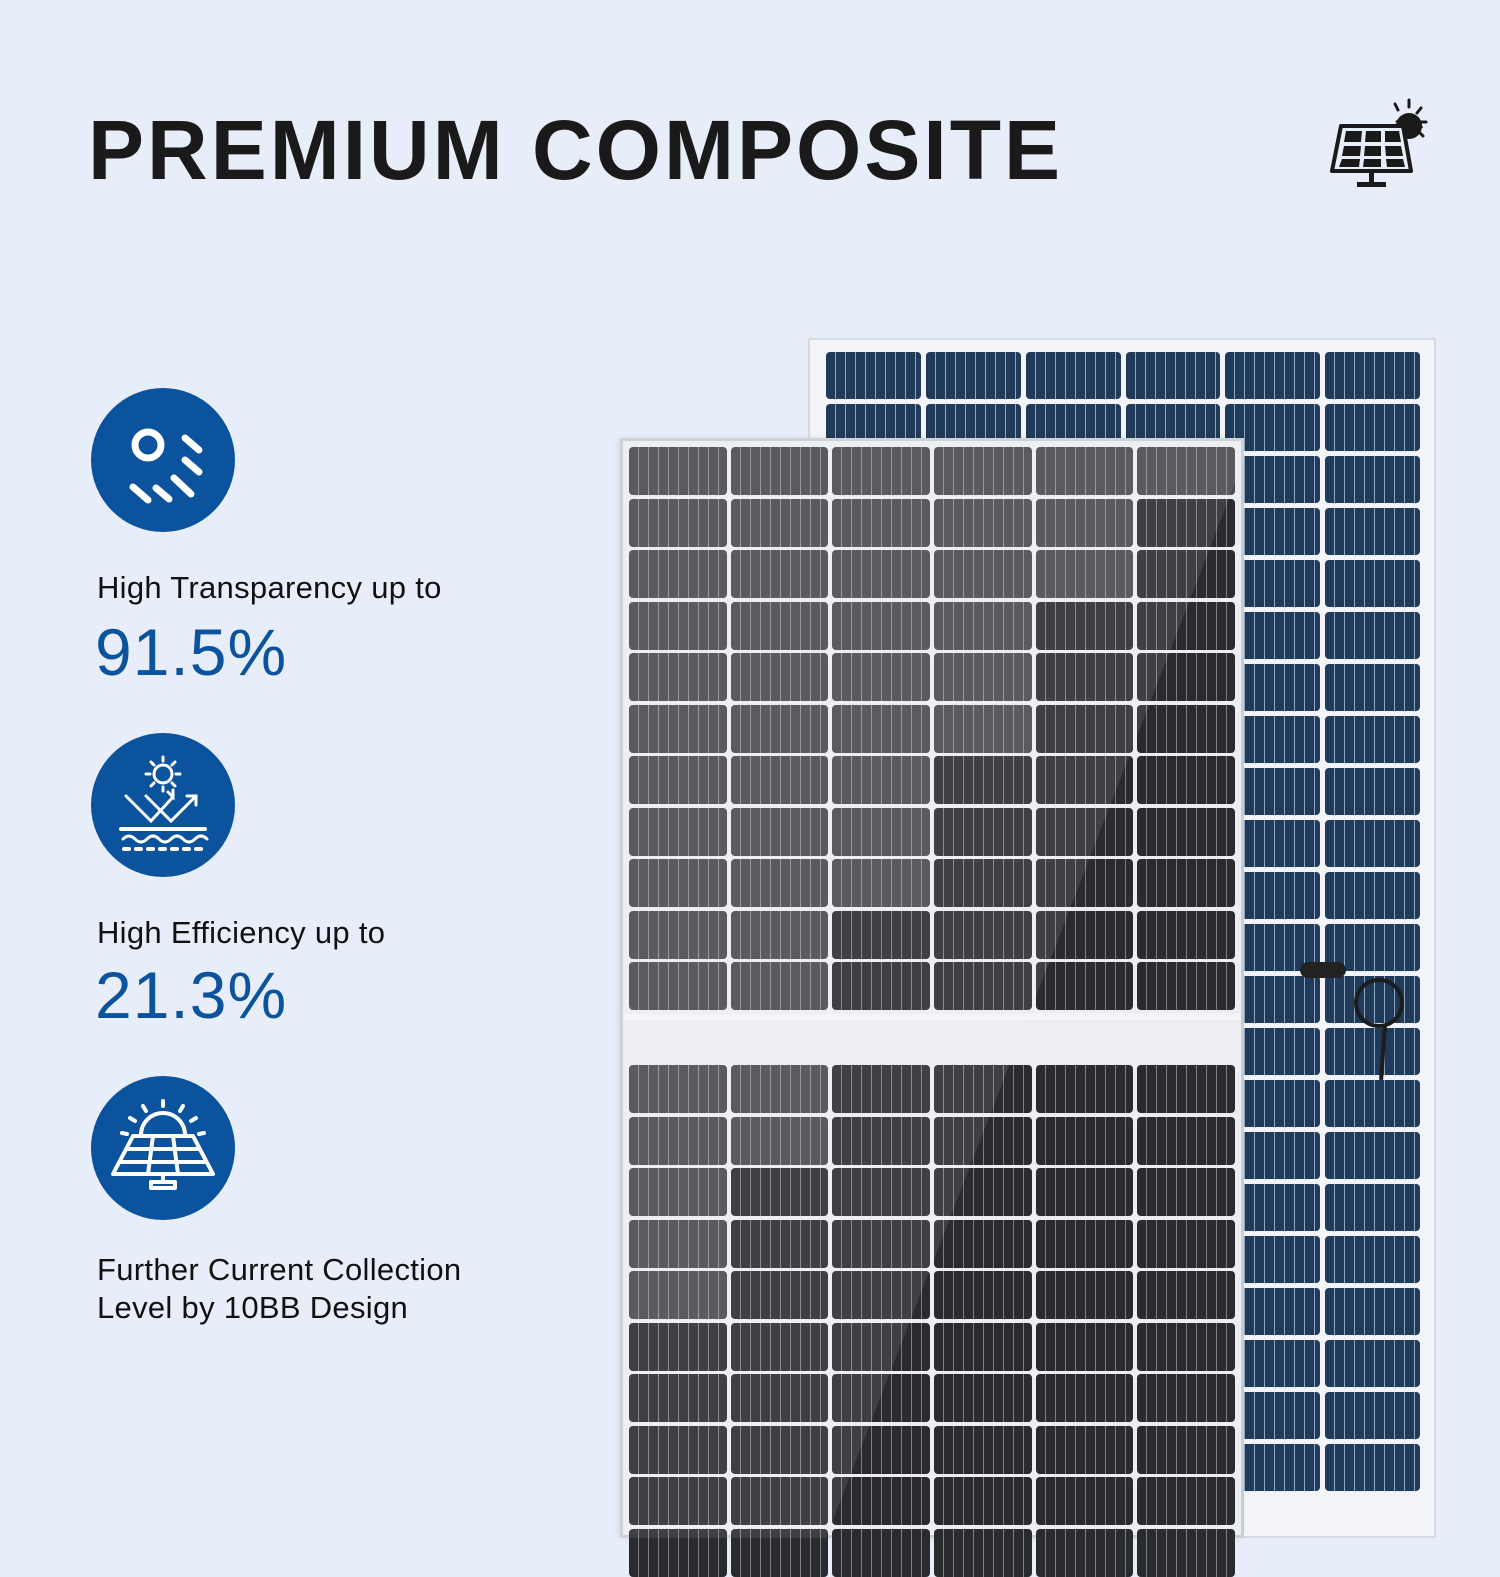  Describe the element at coordinates (576, 150) in the screenshot. I see `page-title: PREMIUM COMPOSITE` at that location.